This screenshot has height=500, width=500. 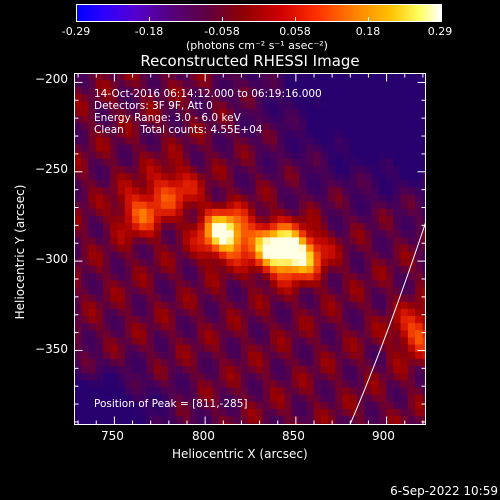 I want to click on x-tick-label: 800, so click(x=203, y=436).